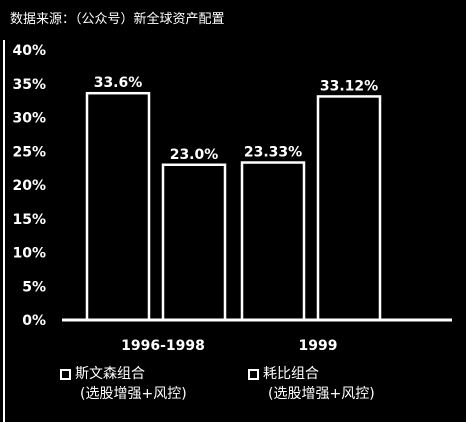 The image size is (466, 422). I want to click on data-label: 23.0%, so click(194, 155).